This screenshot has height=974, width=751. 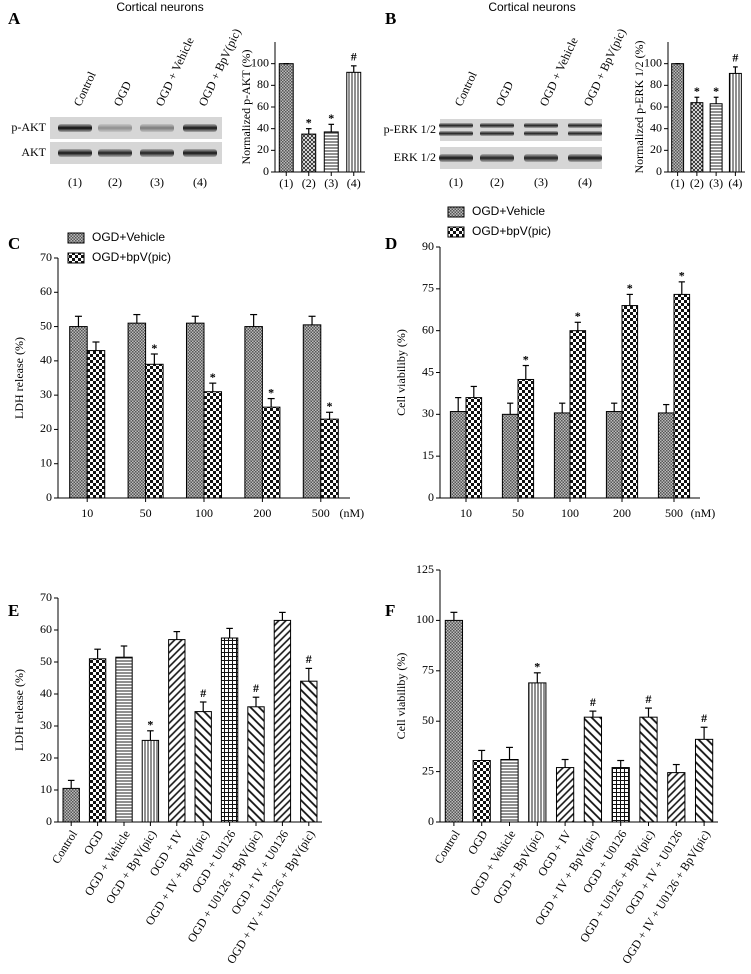 What do you see at coordinates (321, 513) in the screenshot?
I see `x-tick-label: 500` at bounding box center [321, 513].